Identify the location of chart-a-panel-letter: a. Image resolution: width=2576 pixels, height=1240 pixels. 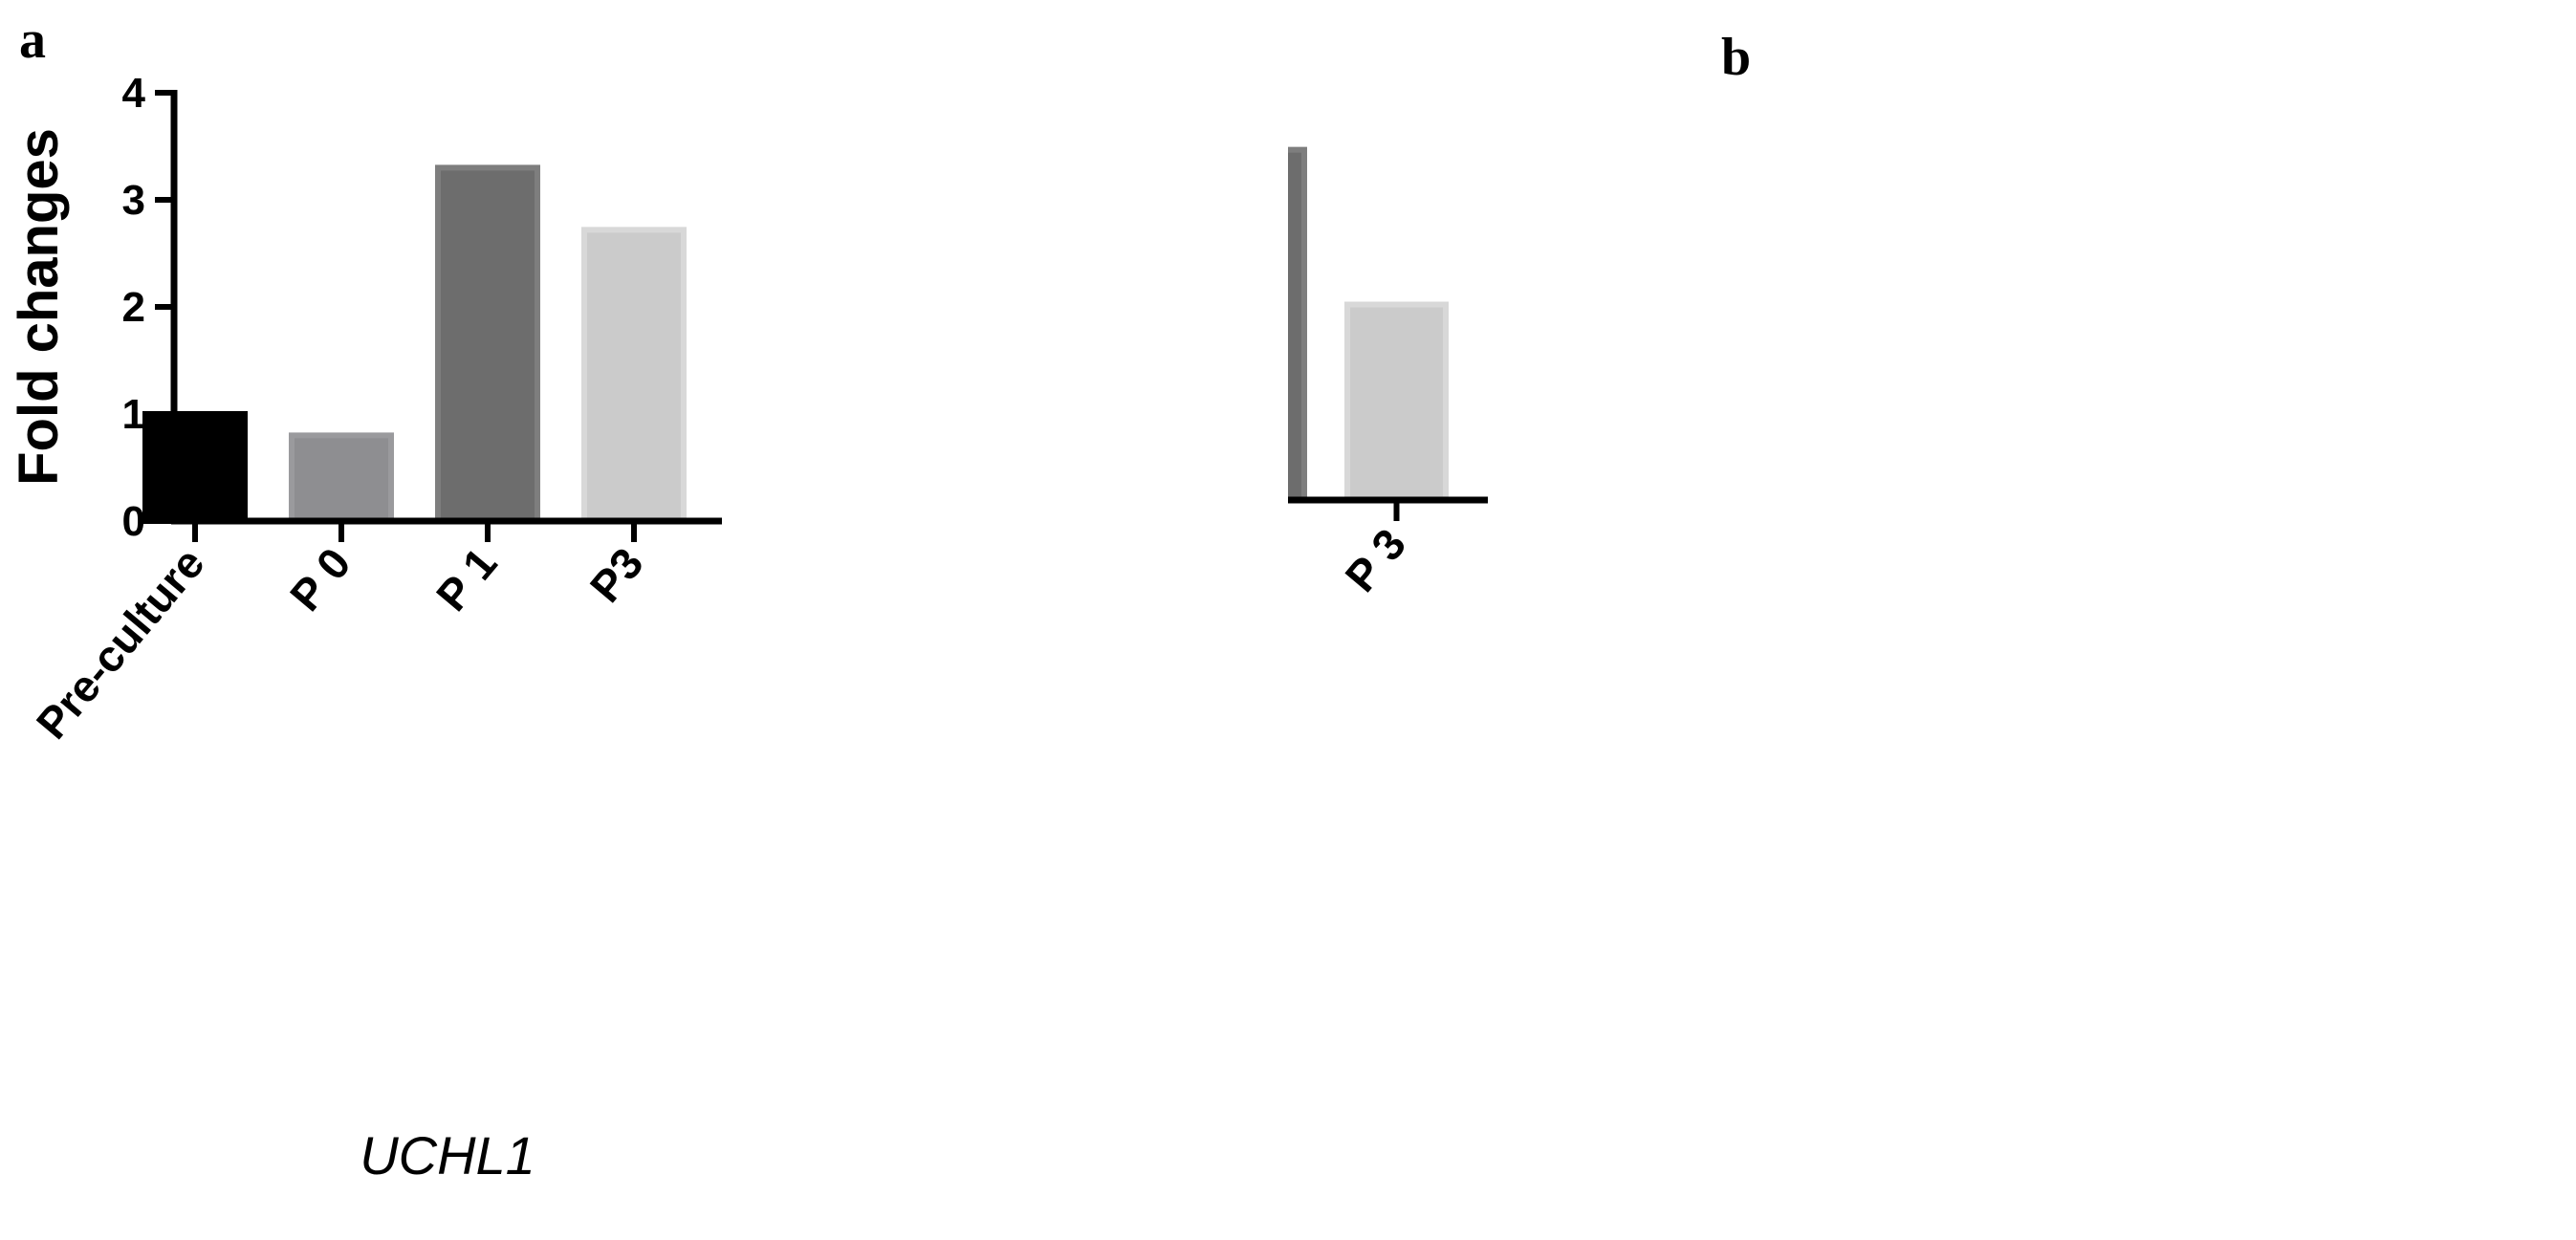
(32, 40).